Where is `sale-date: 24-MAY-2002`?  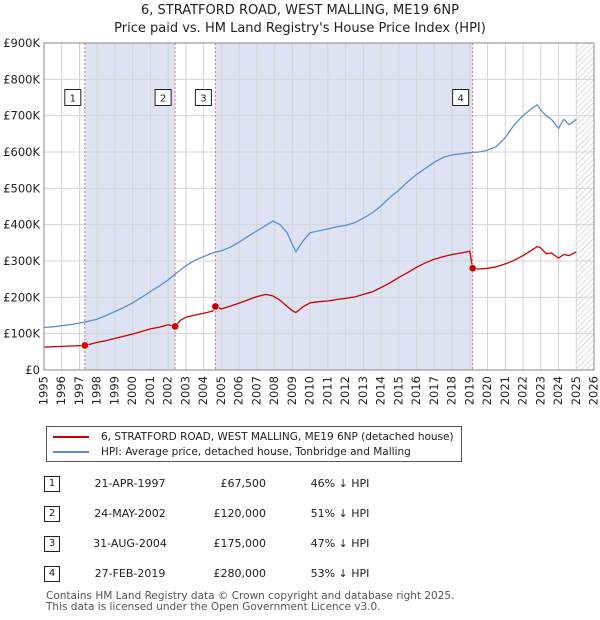 sale-date: 24-MAY-2002 is located at coordinates (130, 513).